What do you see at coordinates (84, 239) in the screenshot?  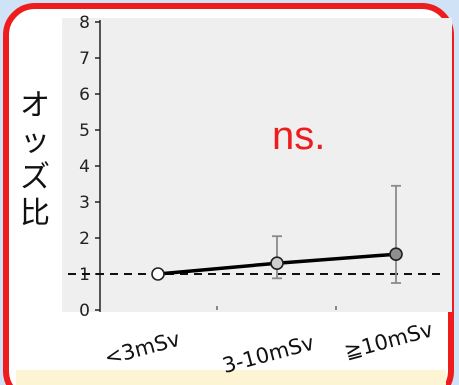 I see `y-tick-label: 2` at bounding box center [84, 239].